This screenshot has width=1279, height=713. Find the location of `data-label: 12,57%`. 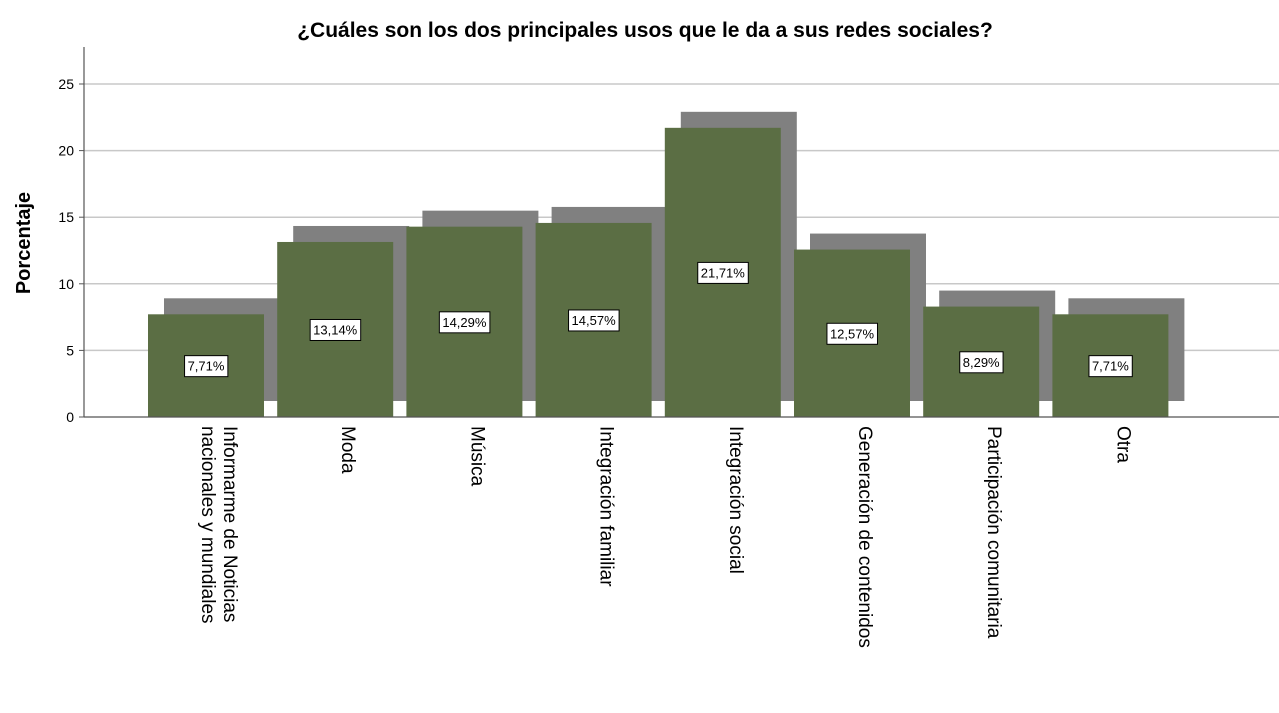

data-label: 12,57% is located at coordinates (852, 333).